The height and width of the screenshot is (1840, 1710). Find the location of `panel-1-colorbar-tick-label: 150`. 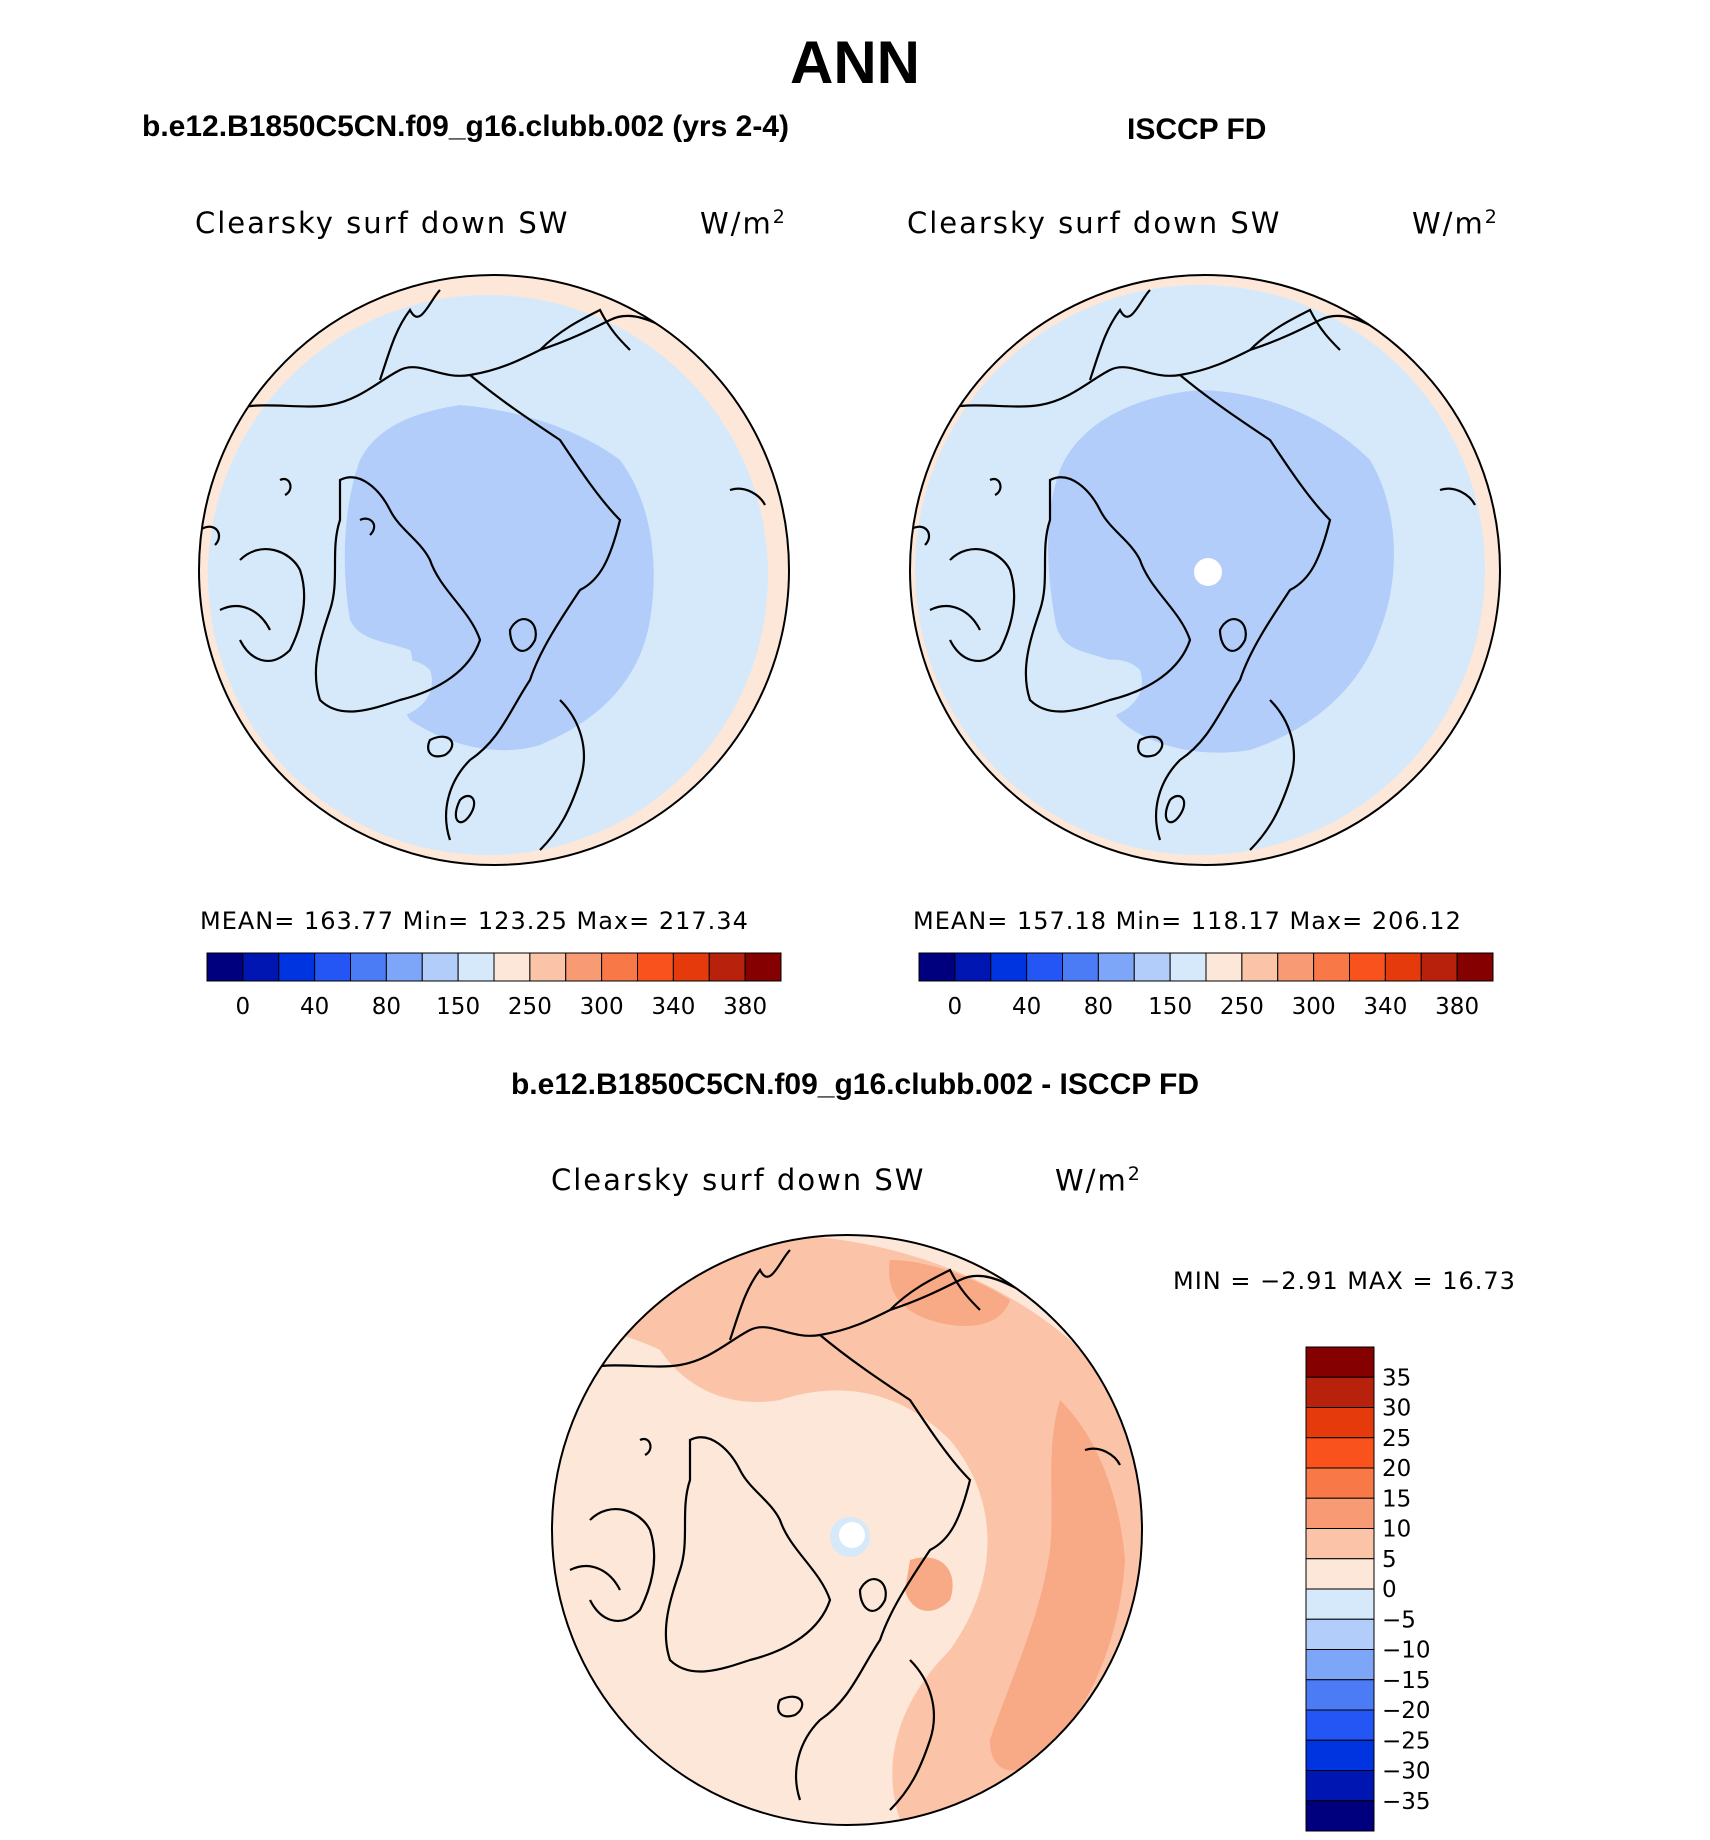

panel-1-colorbar-tick-label: 150 is located at coordinates (458, 1007).